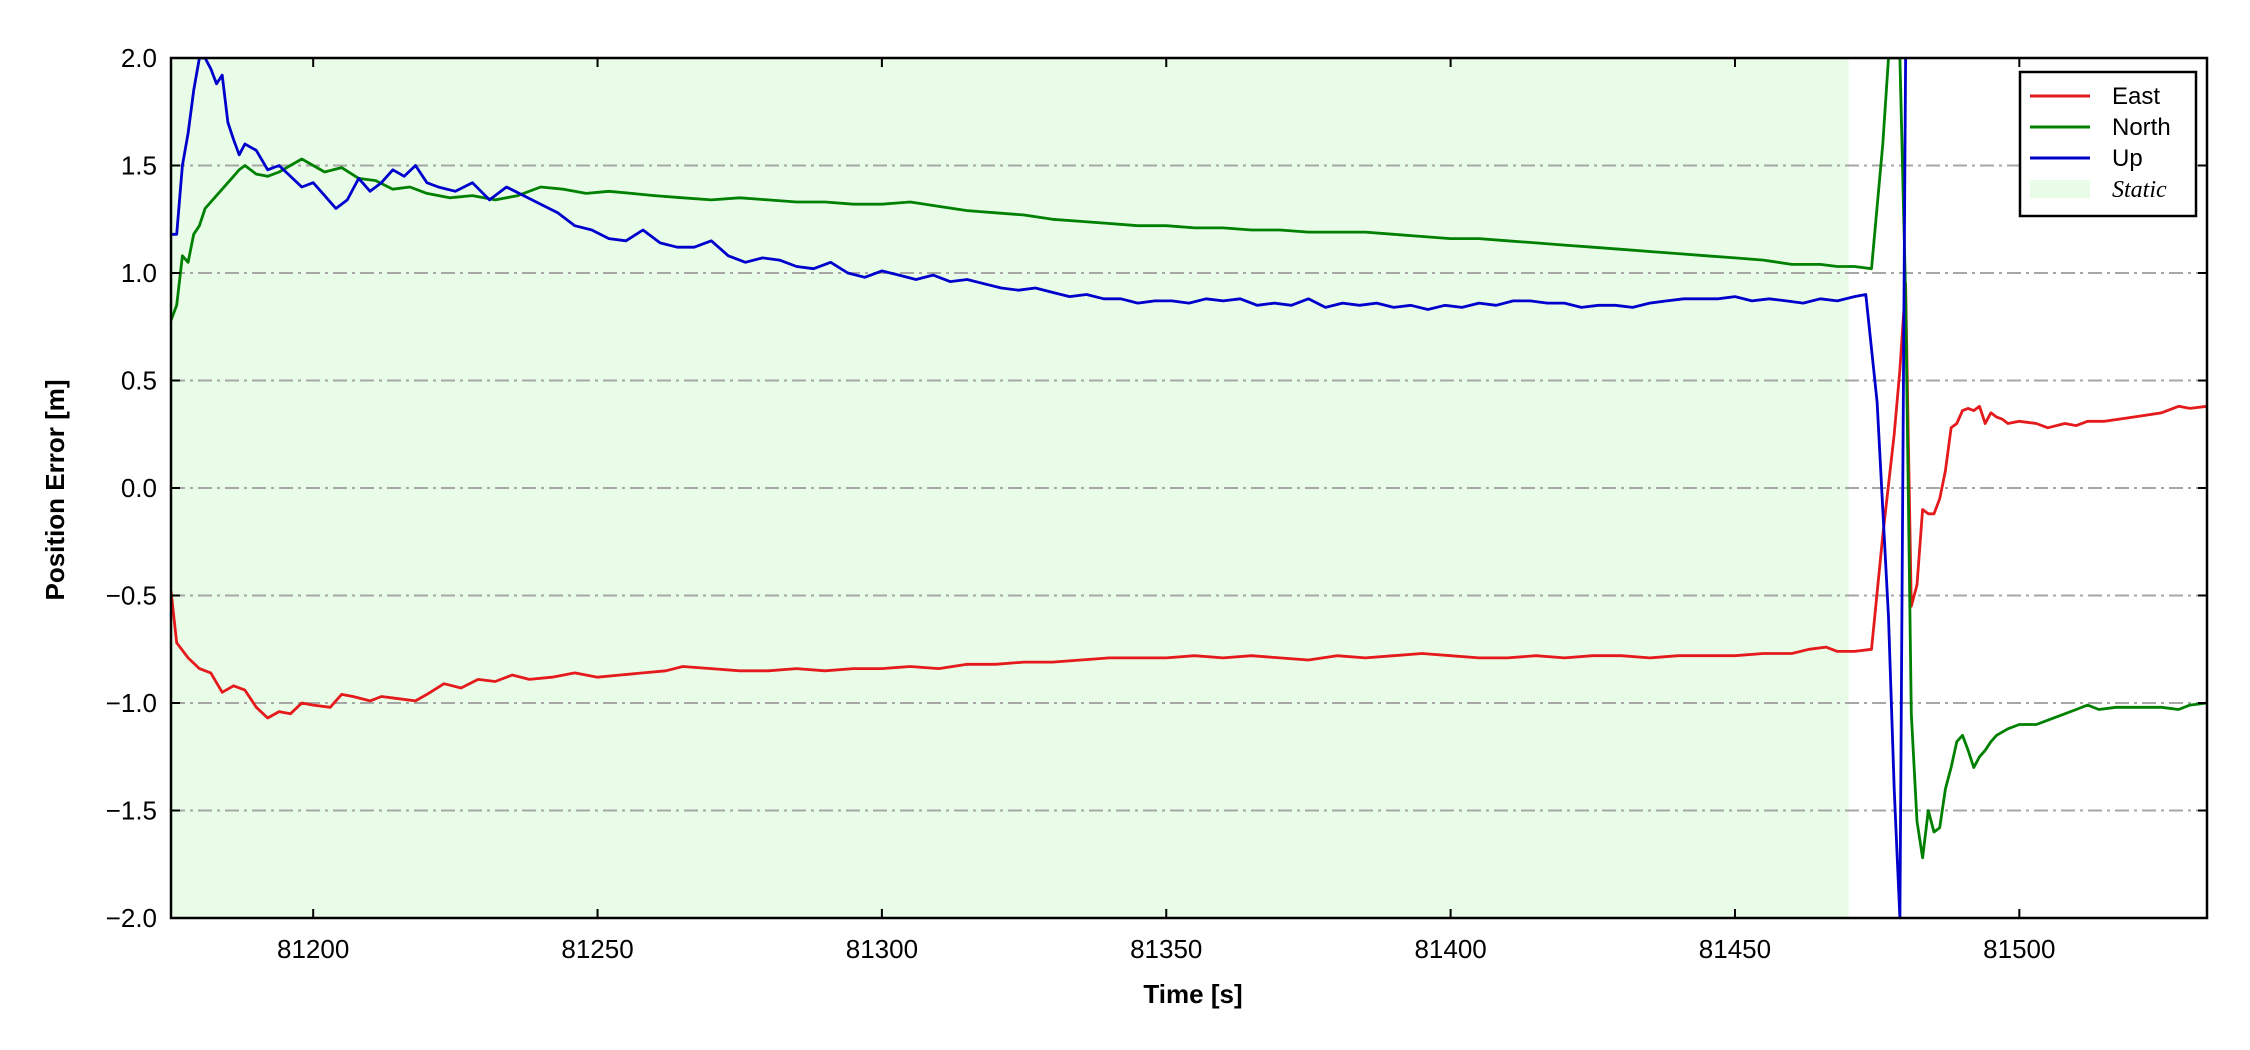  What do you see at coordinates (2127, 158) in the screenshot?
I see `legend-label-up: Up` at bounding box center [2127, 158].